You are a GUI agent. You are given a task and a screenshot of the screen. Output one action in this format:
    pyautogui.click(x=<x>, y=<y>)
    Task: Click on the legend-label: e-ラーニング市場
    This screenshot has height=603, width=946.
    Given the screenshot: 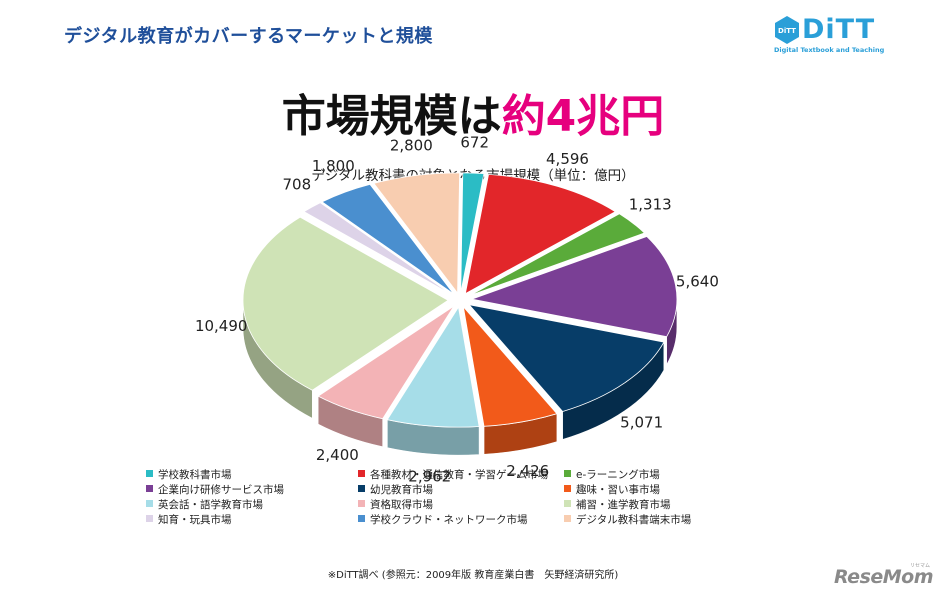 What is the action you would take?
    pyautogui.click(x=618, y=475)
    